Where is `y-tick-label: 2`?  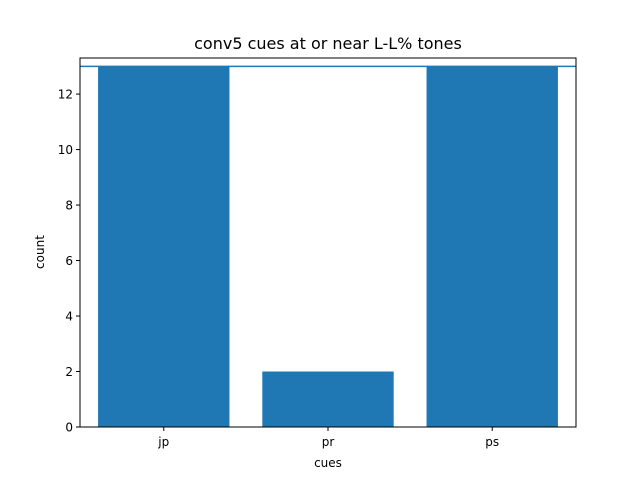
y-tick-label: 2 is located at coordinates (69, 372).